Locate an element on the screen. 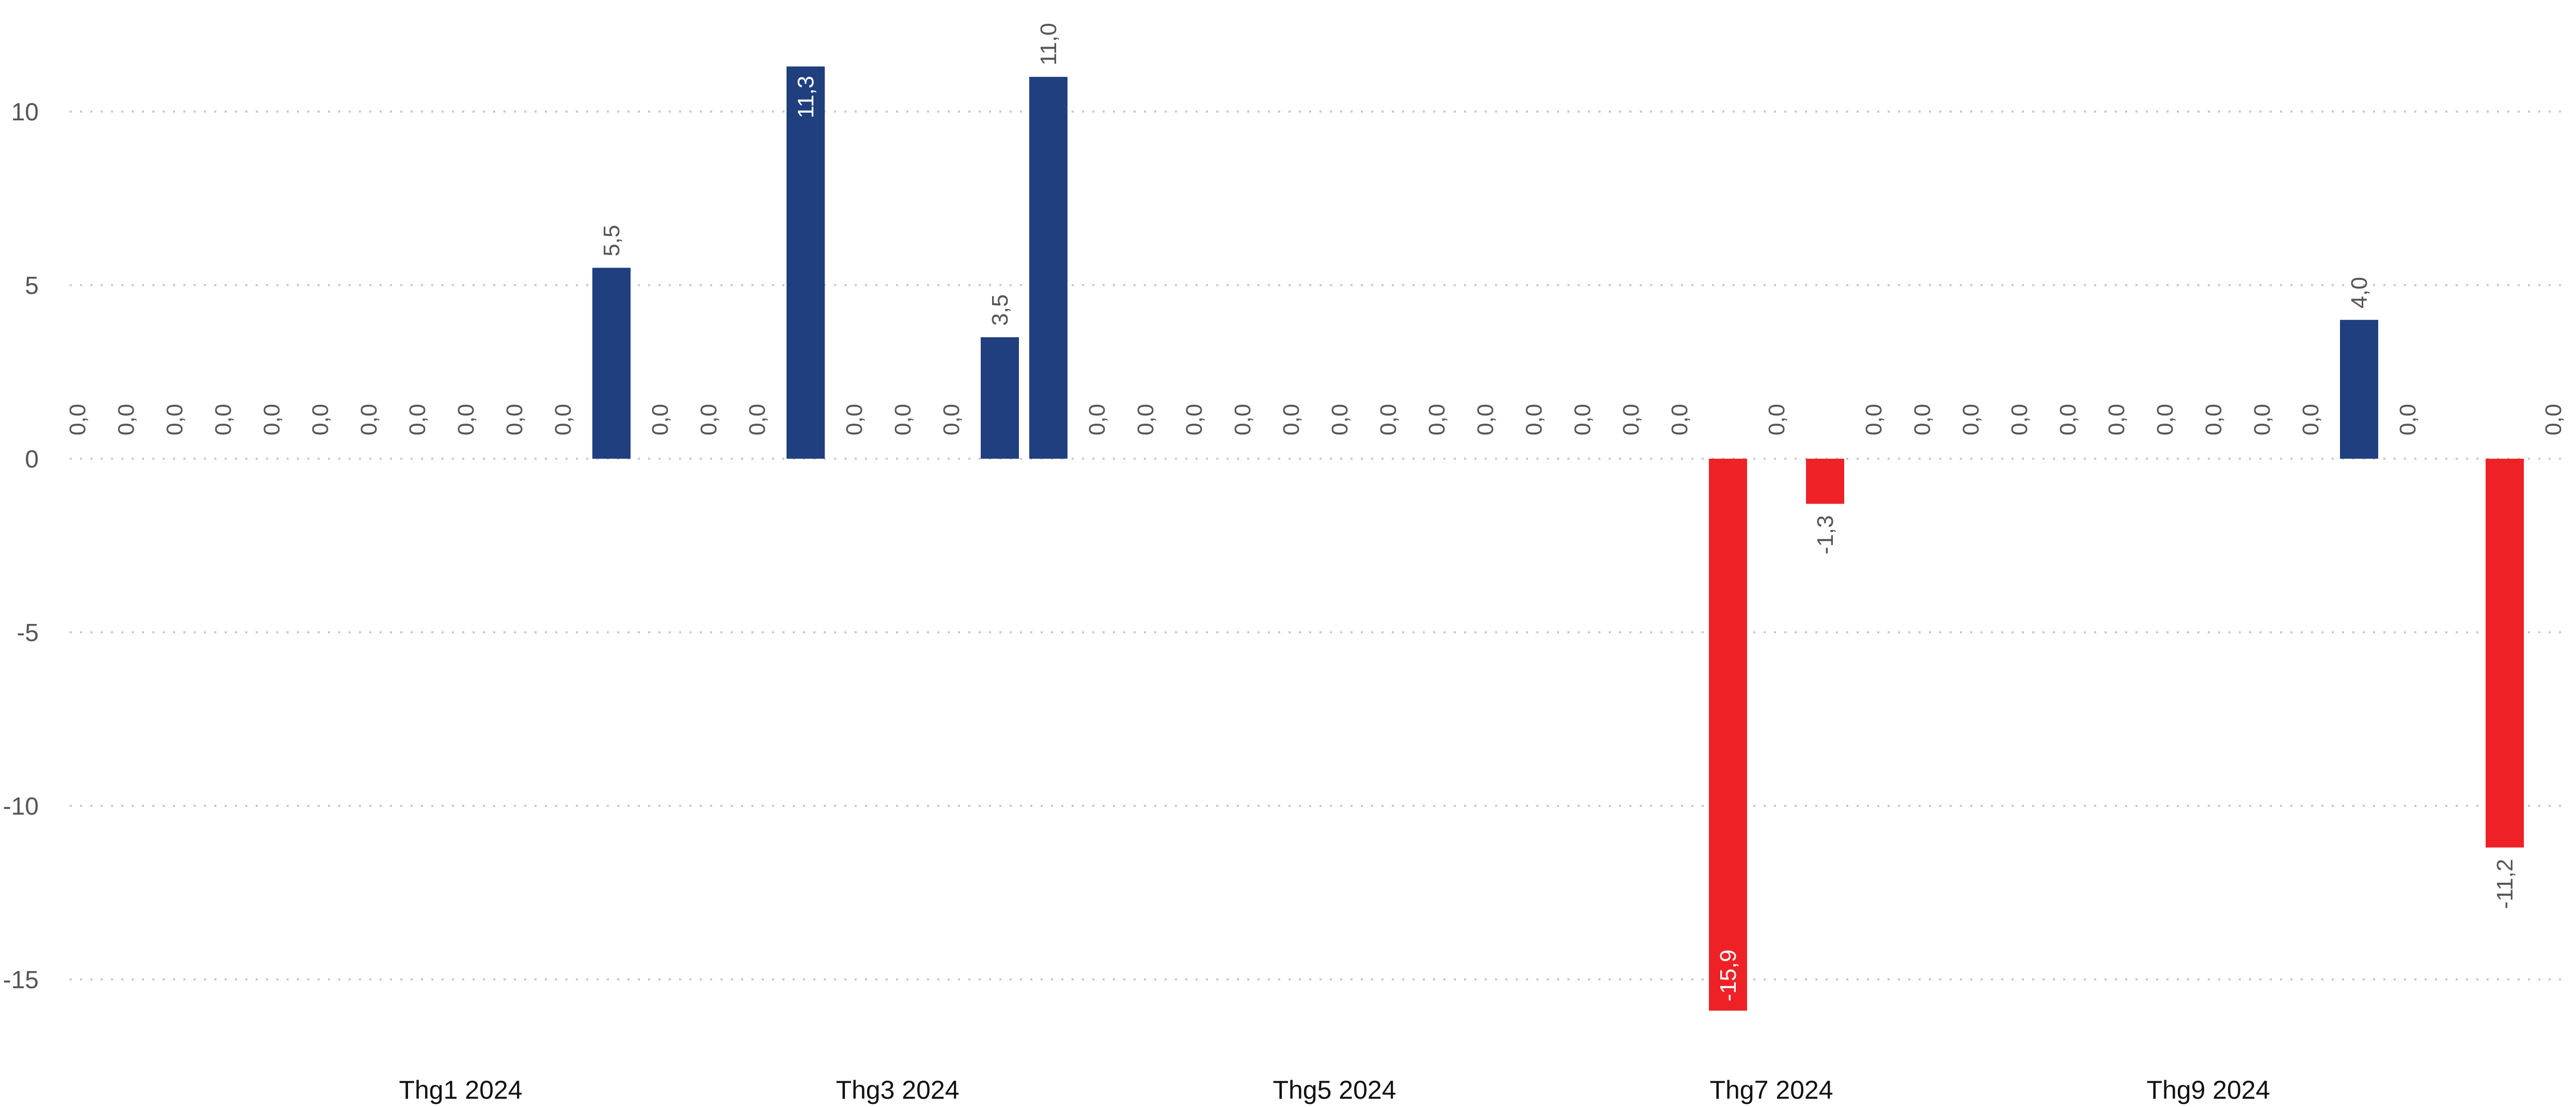  x-tick-label: Thg1 2024 is located at coordinates (460, 1089).